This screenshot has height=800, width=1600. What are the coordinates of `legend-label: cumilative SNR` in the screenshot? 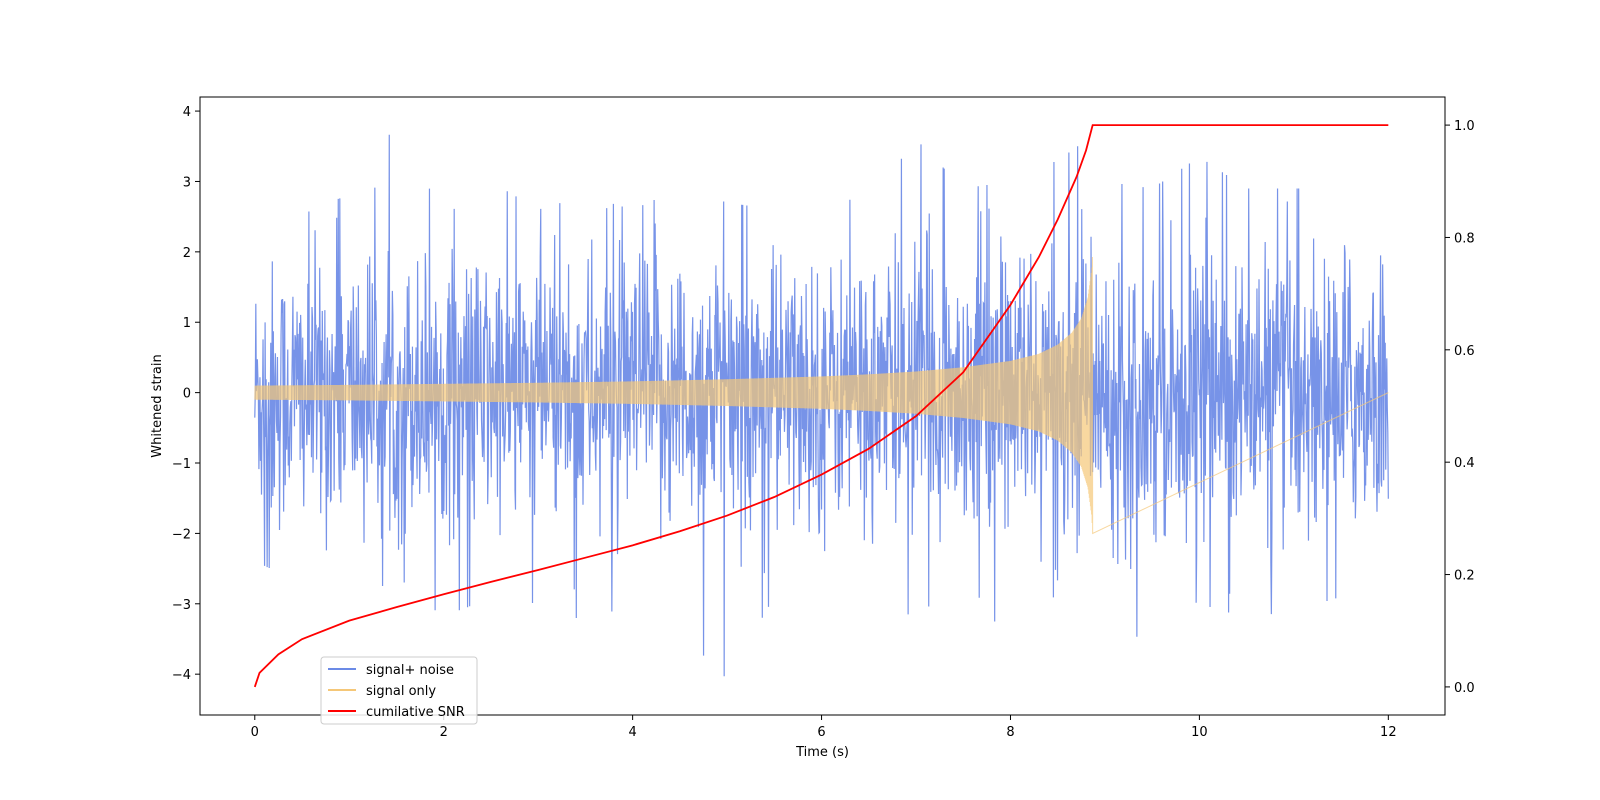 It's located at (415, 712).